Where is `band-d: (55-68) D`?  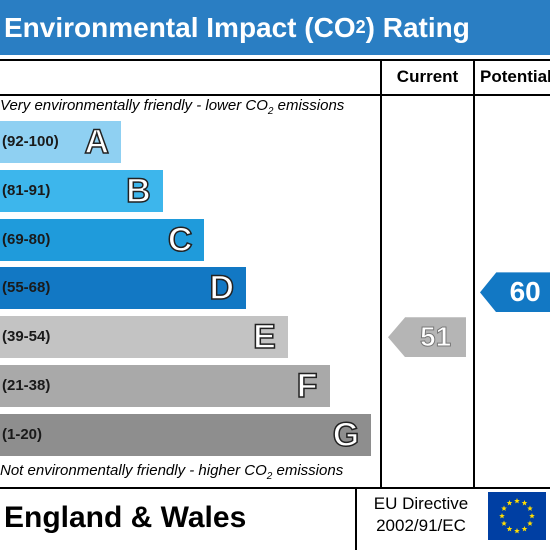
band-d: (55-68) D is located at coordinates (123, 288).